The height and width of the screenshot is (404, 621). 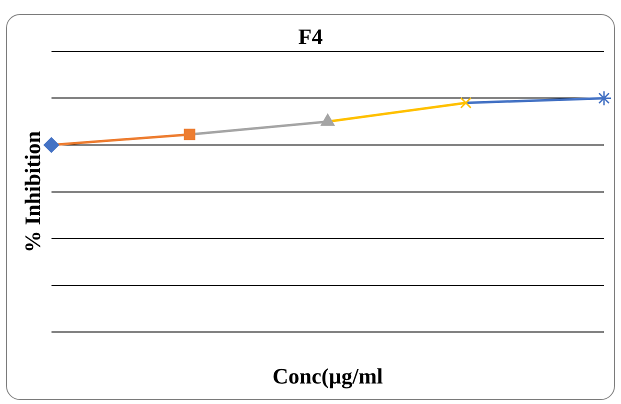 I want to click on chart-title: F4, so click(x=310, y=36).